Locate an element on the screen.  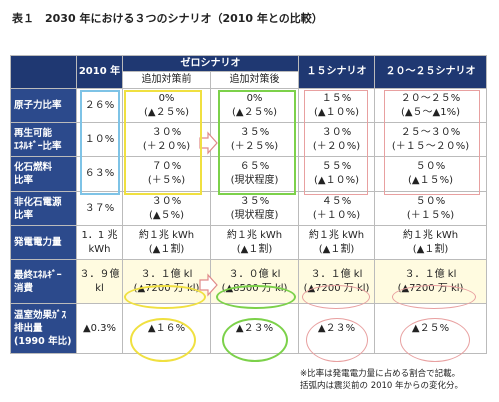
table-cell: ３５% (＋２５%) is located at coordinates (254, 139).